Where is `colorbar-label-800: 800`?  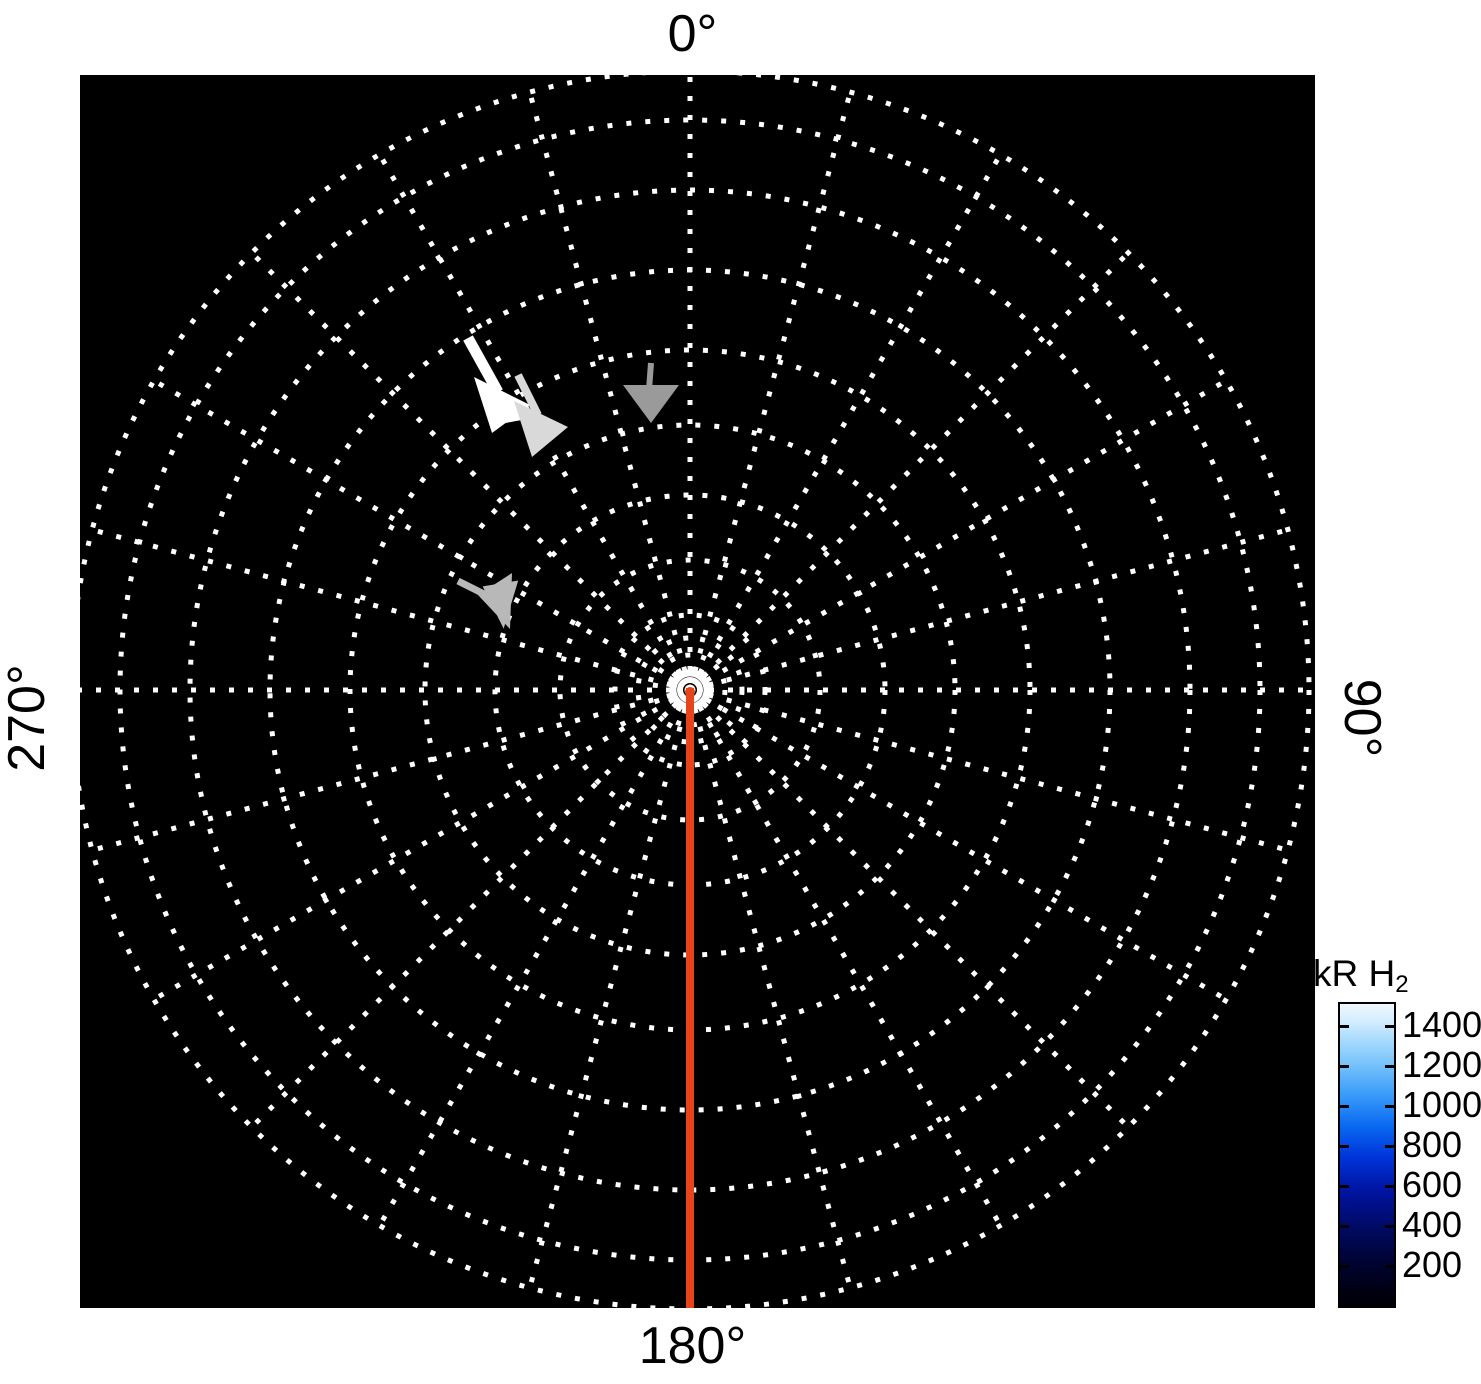 colorbar-label-800: 800 is located at coordinates (1432, 1144).